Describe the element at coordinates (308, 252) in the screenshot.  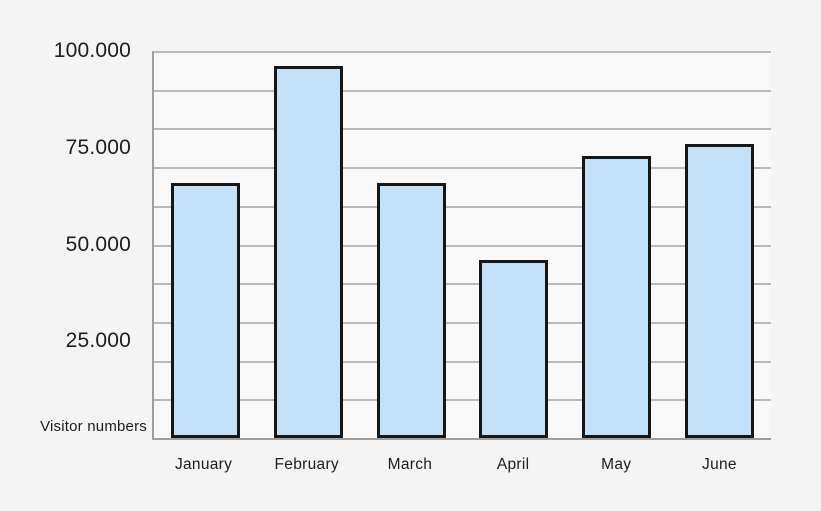
I see `bar-february` at that location.